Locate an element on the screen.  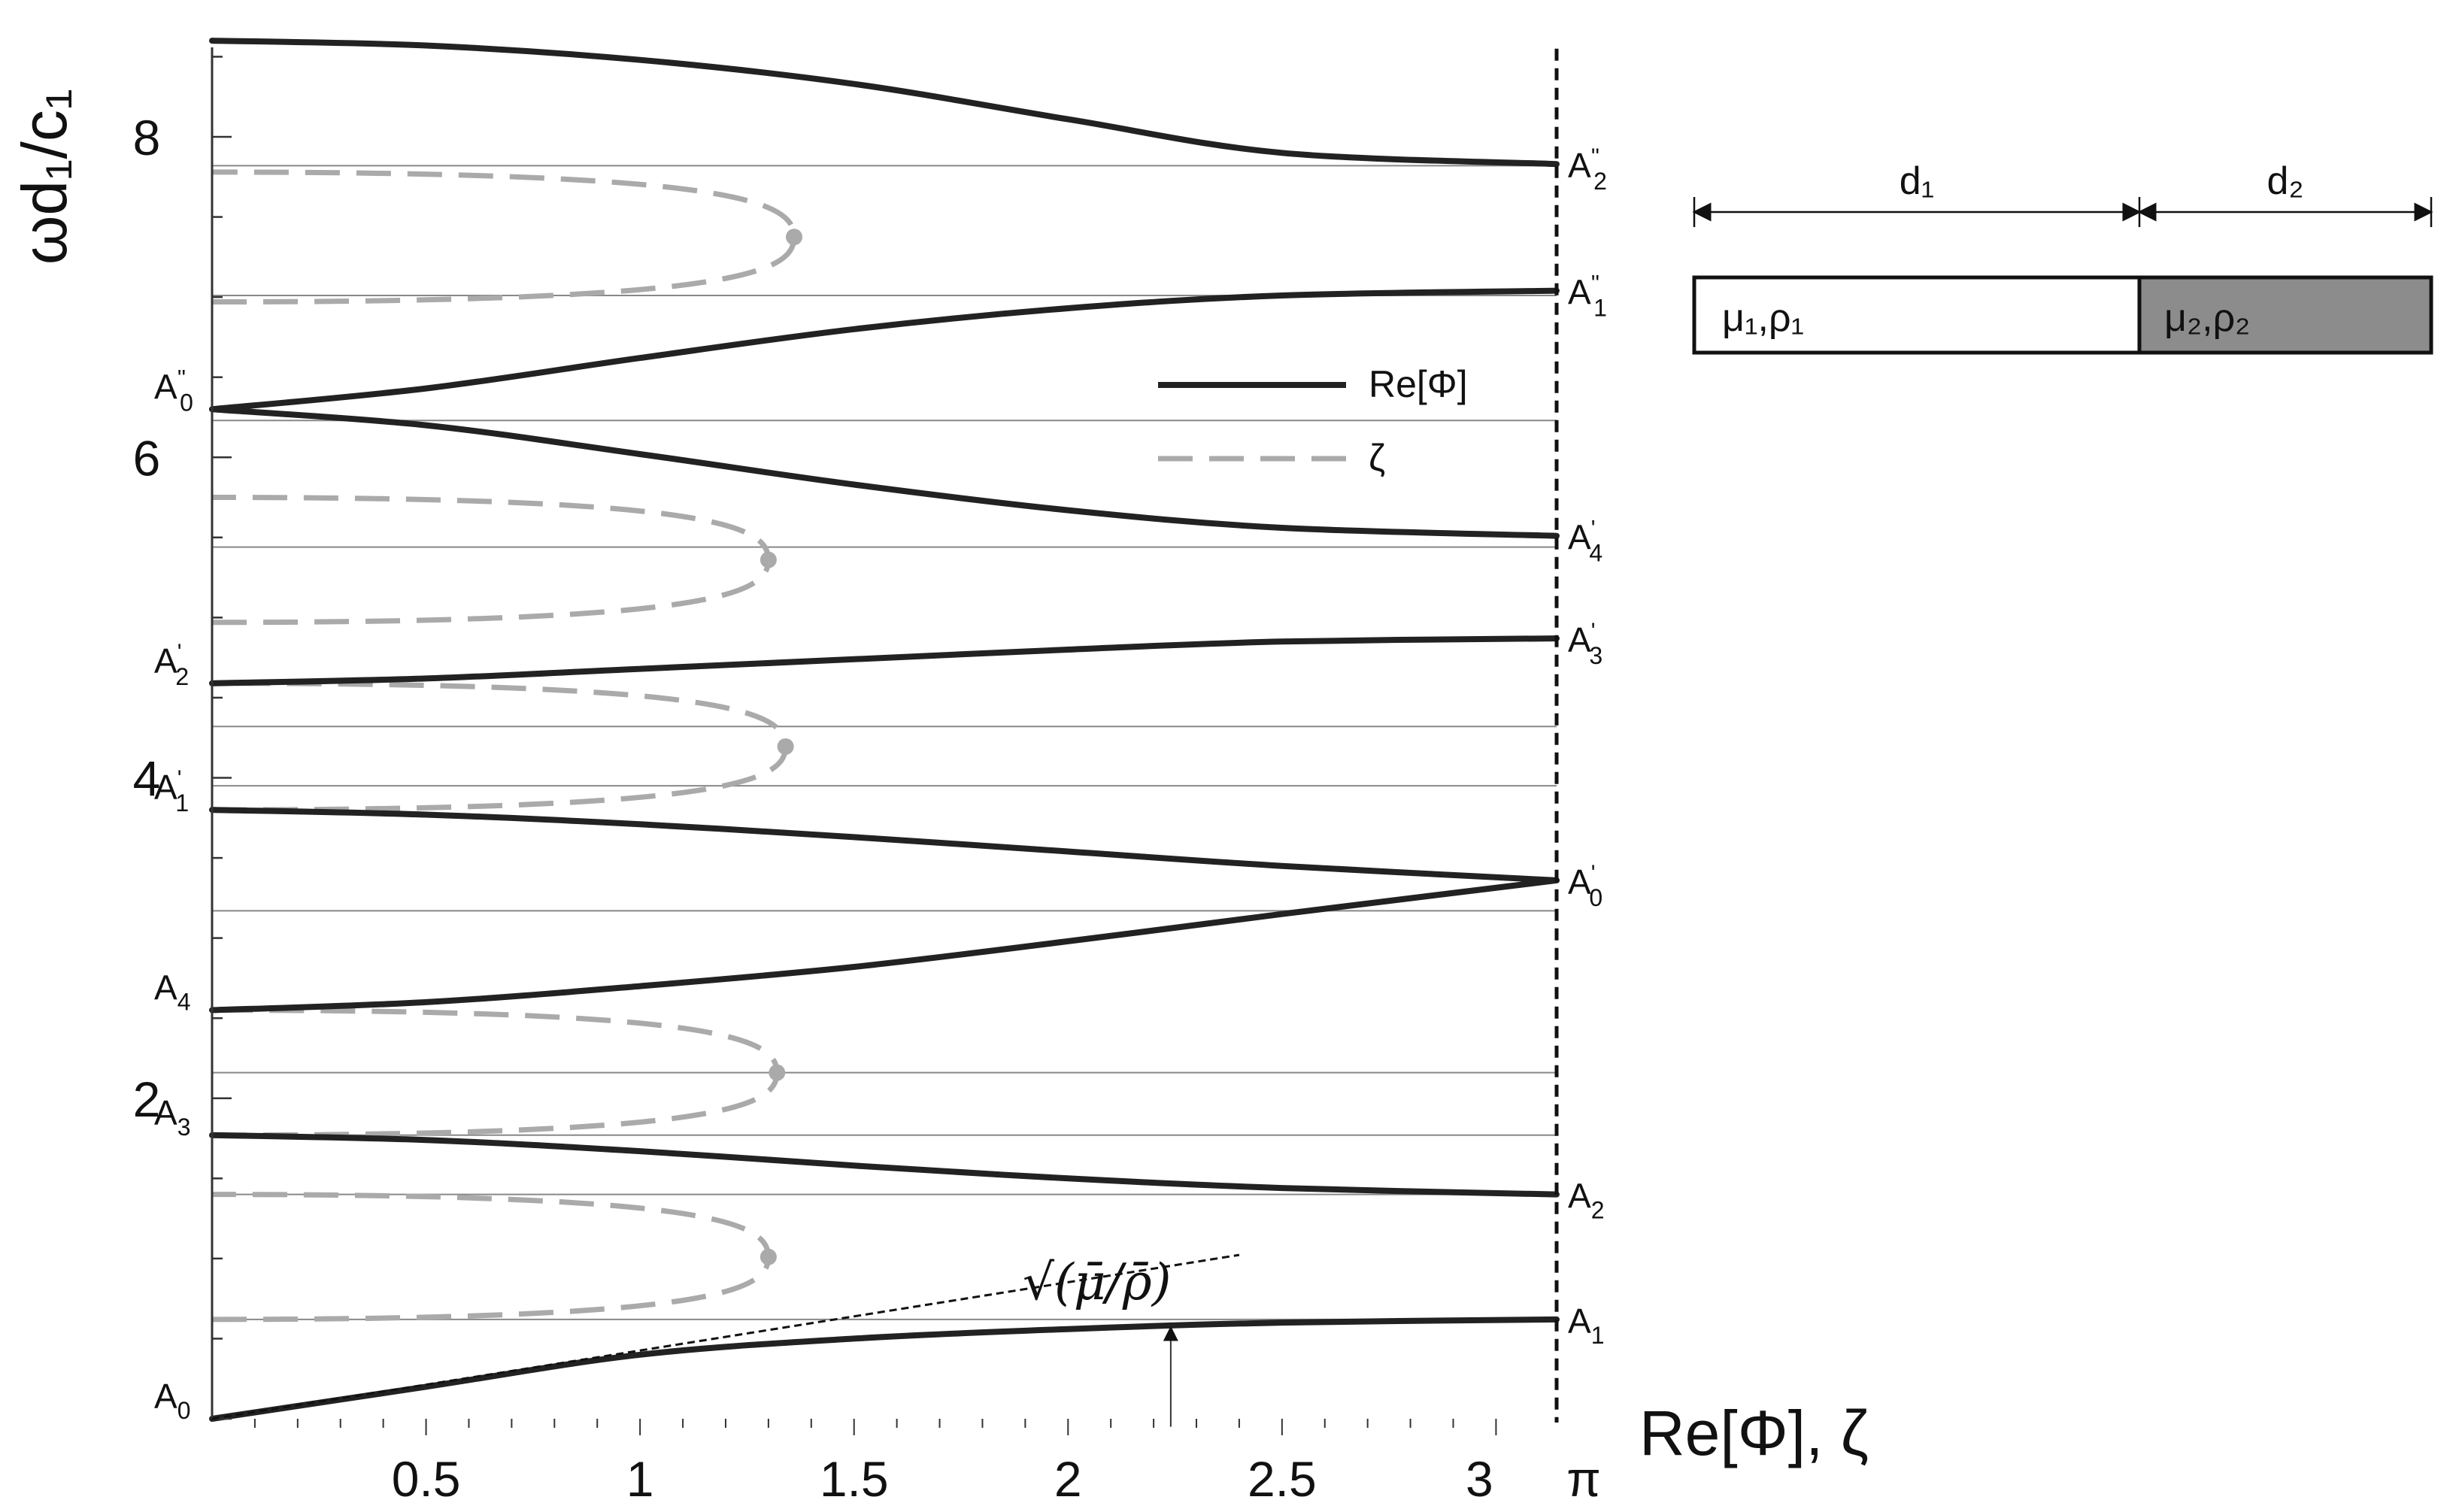
layer-2-label: μ₂,ρ₂ is located at coordinates (2207, 318).